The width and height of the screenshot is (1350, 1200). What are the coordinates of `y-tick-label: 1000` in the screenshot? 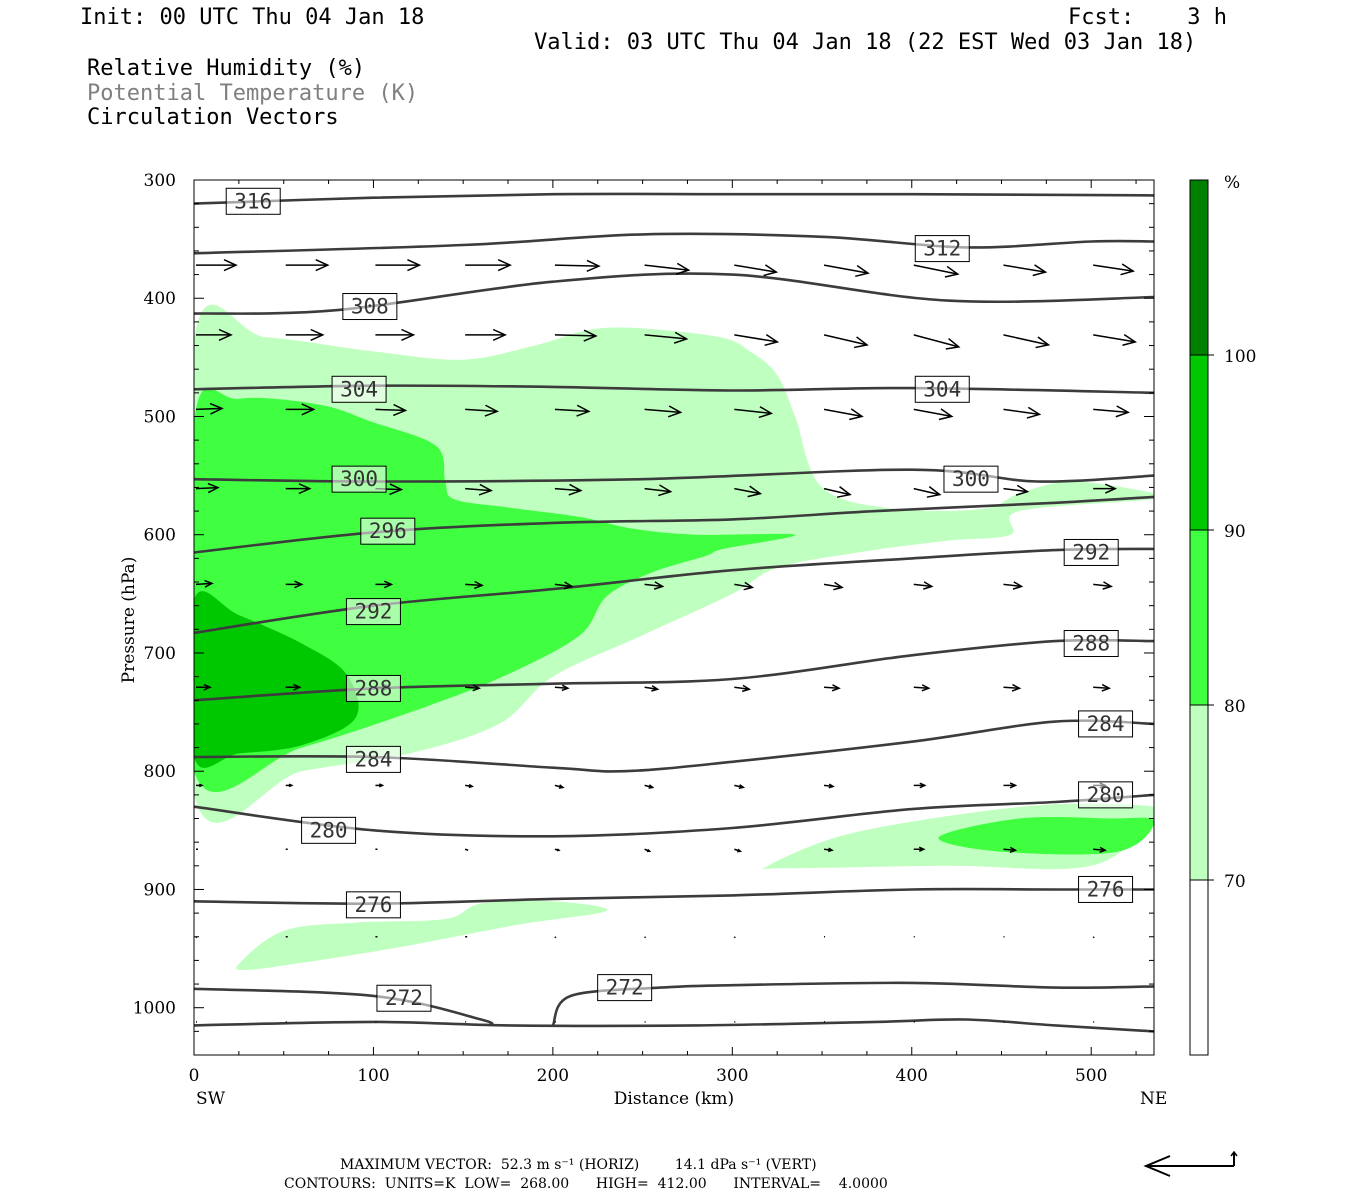 It's located at (154, 1009).